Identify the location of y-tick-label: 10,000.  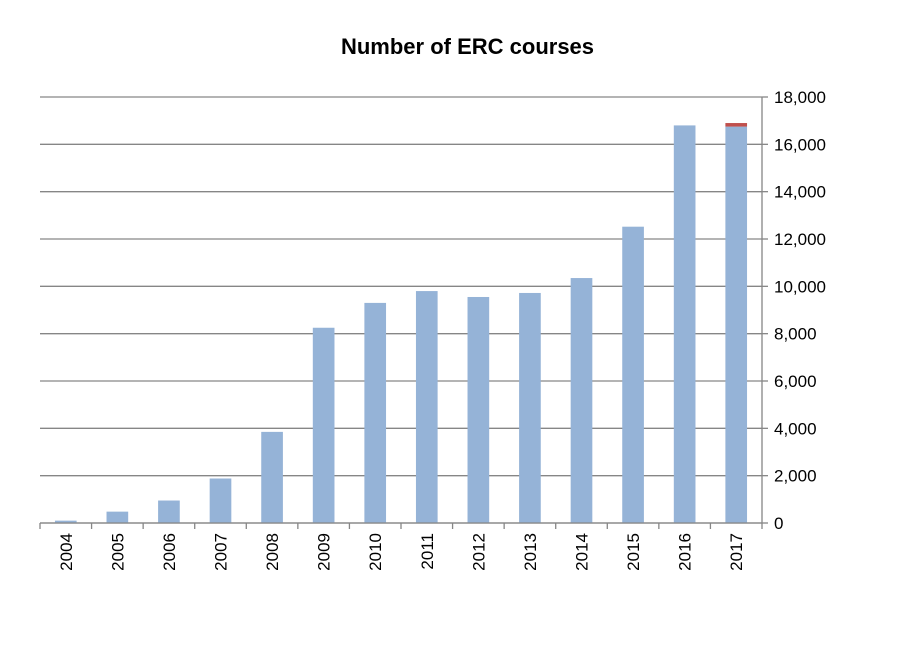
(800, 286).